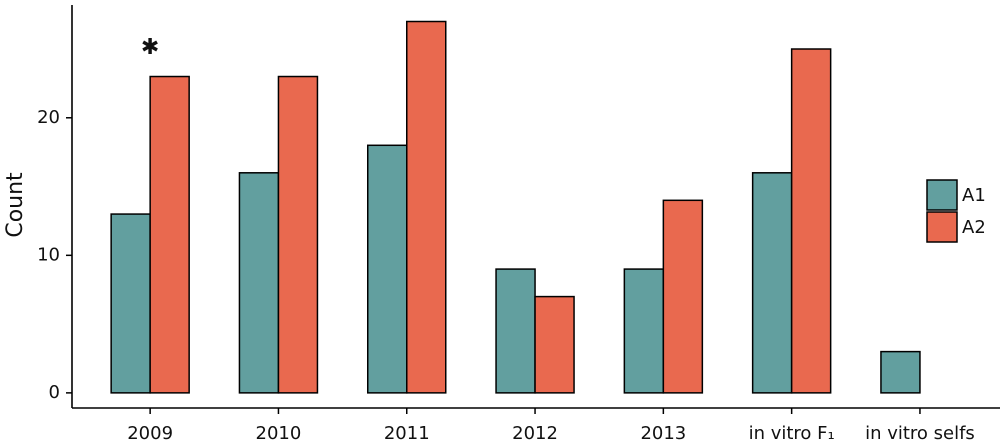 The height and width of the screenshot is (448, 1000). I want to click on y-axis-label: Count, so click(15, 205).